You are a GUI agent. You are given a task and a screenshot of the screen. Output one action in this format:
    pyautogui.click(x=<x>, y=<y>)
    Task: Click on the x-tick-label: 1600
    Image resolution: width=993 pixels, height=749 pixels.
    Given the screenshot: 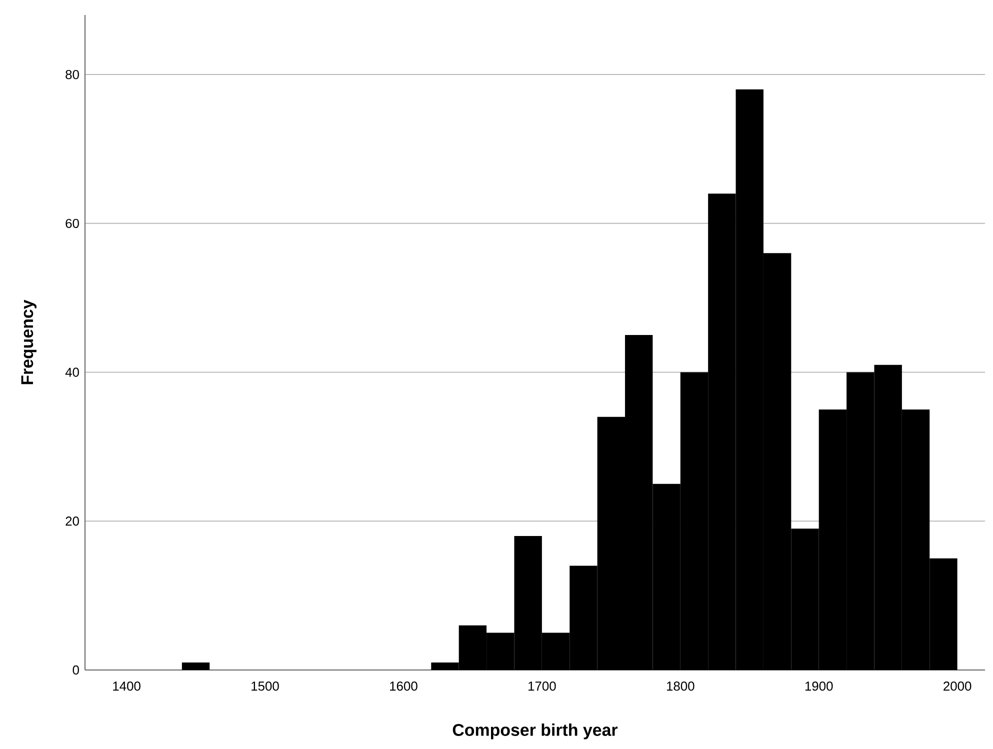 What is the action you would take?
    pyautogui.click(x=404, y=686)
    